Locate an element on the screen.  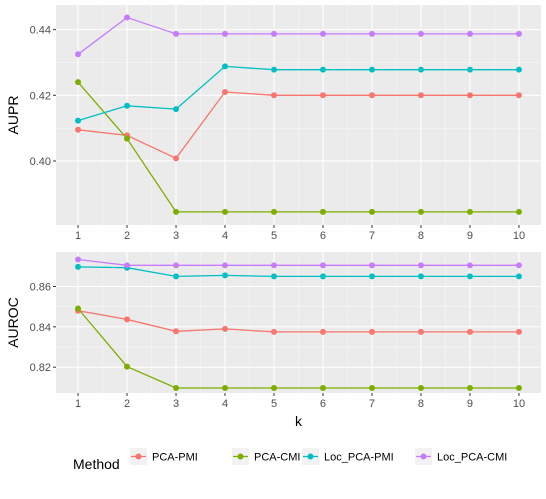
y-tick-label: 0.44 is located at coordinates (40, 31).